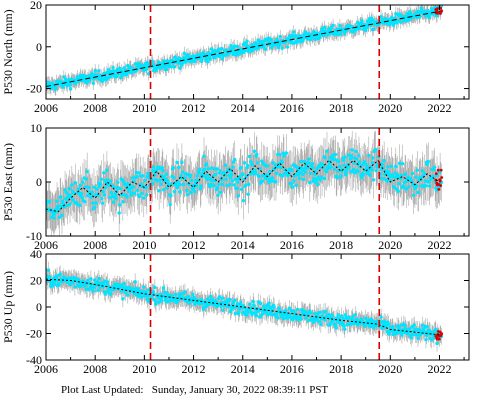  I want to click on trend-line, so click(243, 307).